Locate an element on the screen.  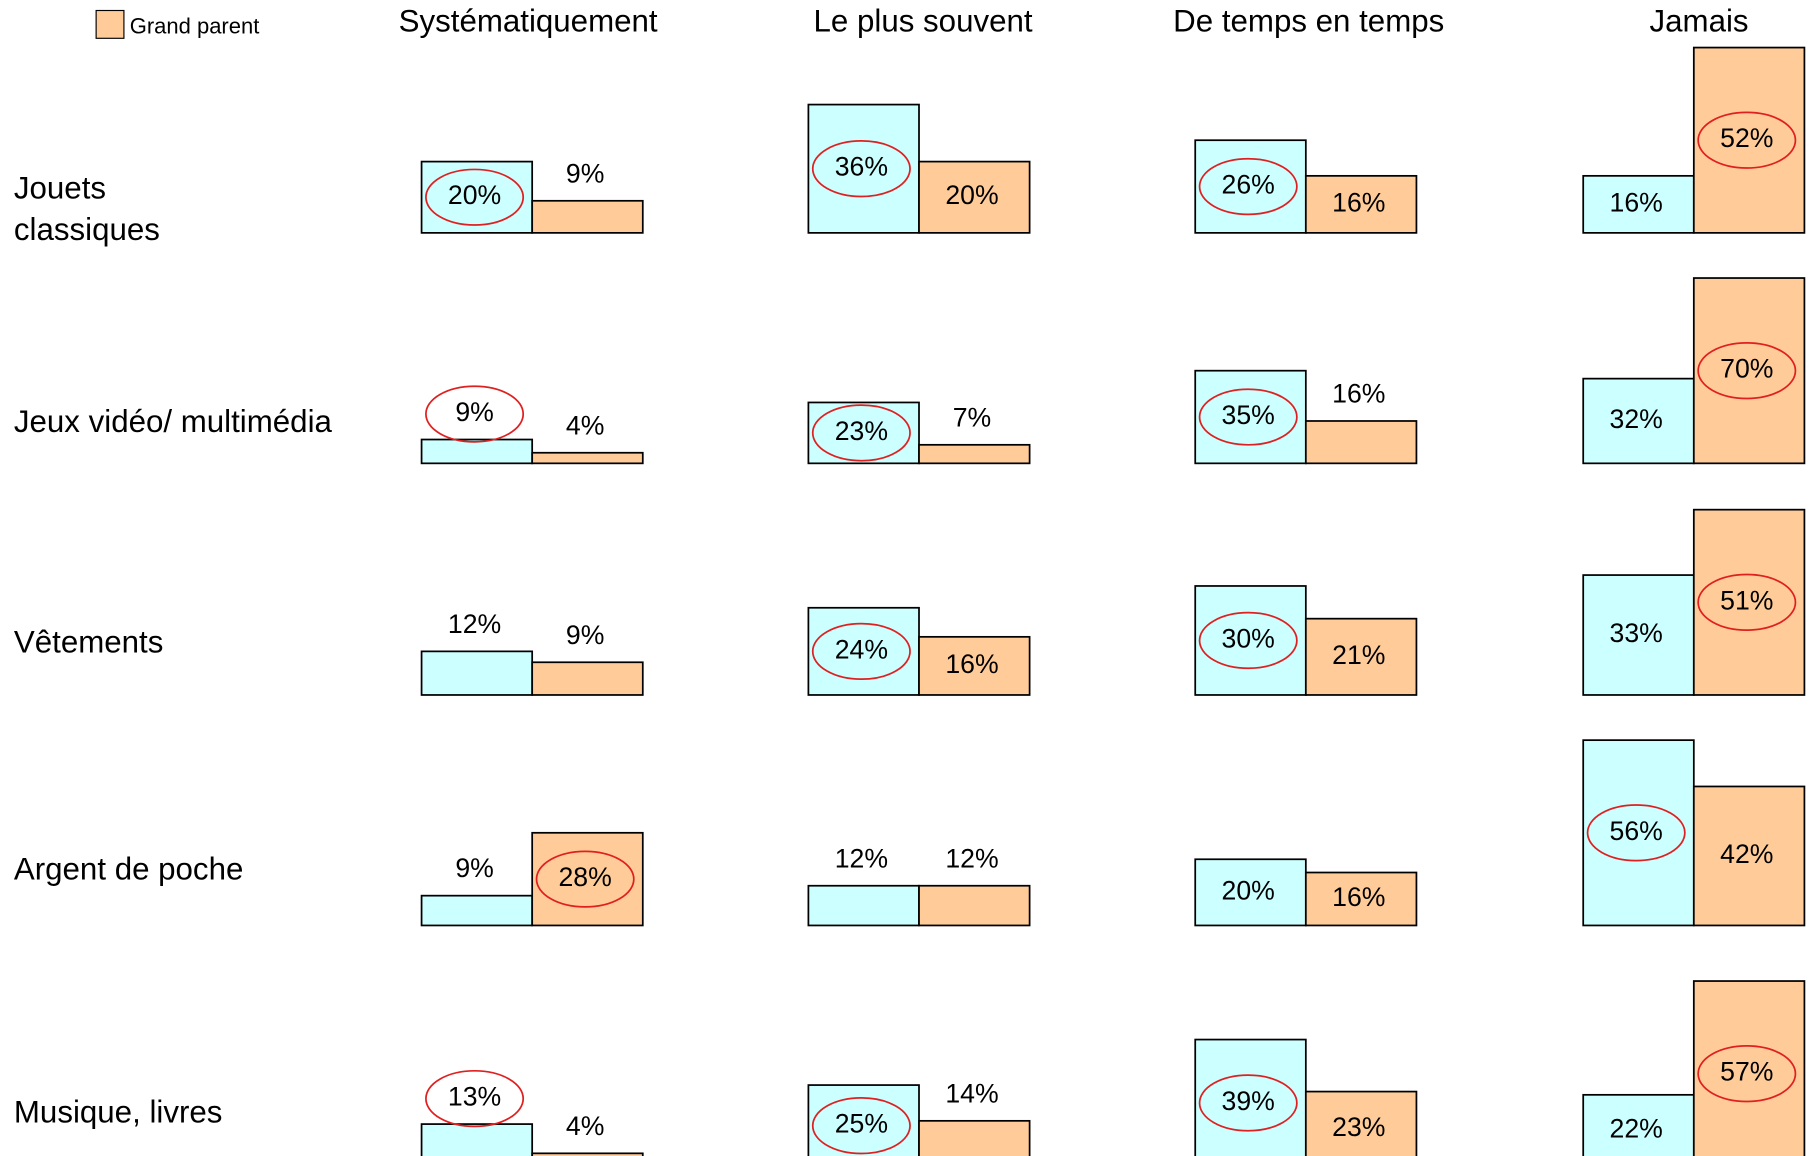
value-label: 32% is located at coordinates (1636, 419).